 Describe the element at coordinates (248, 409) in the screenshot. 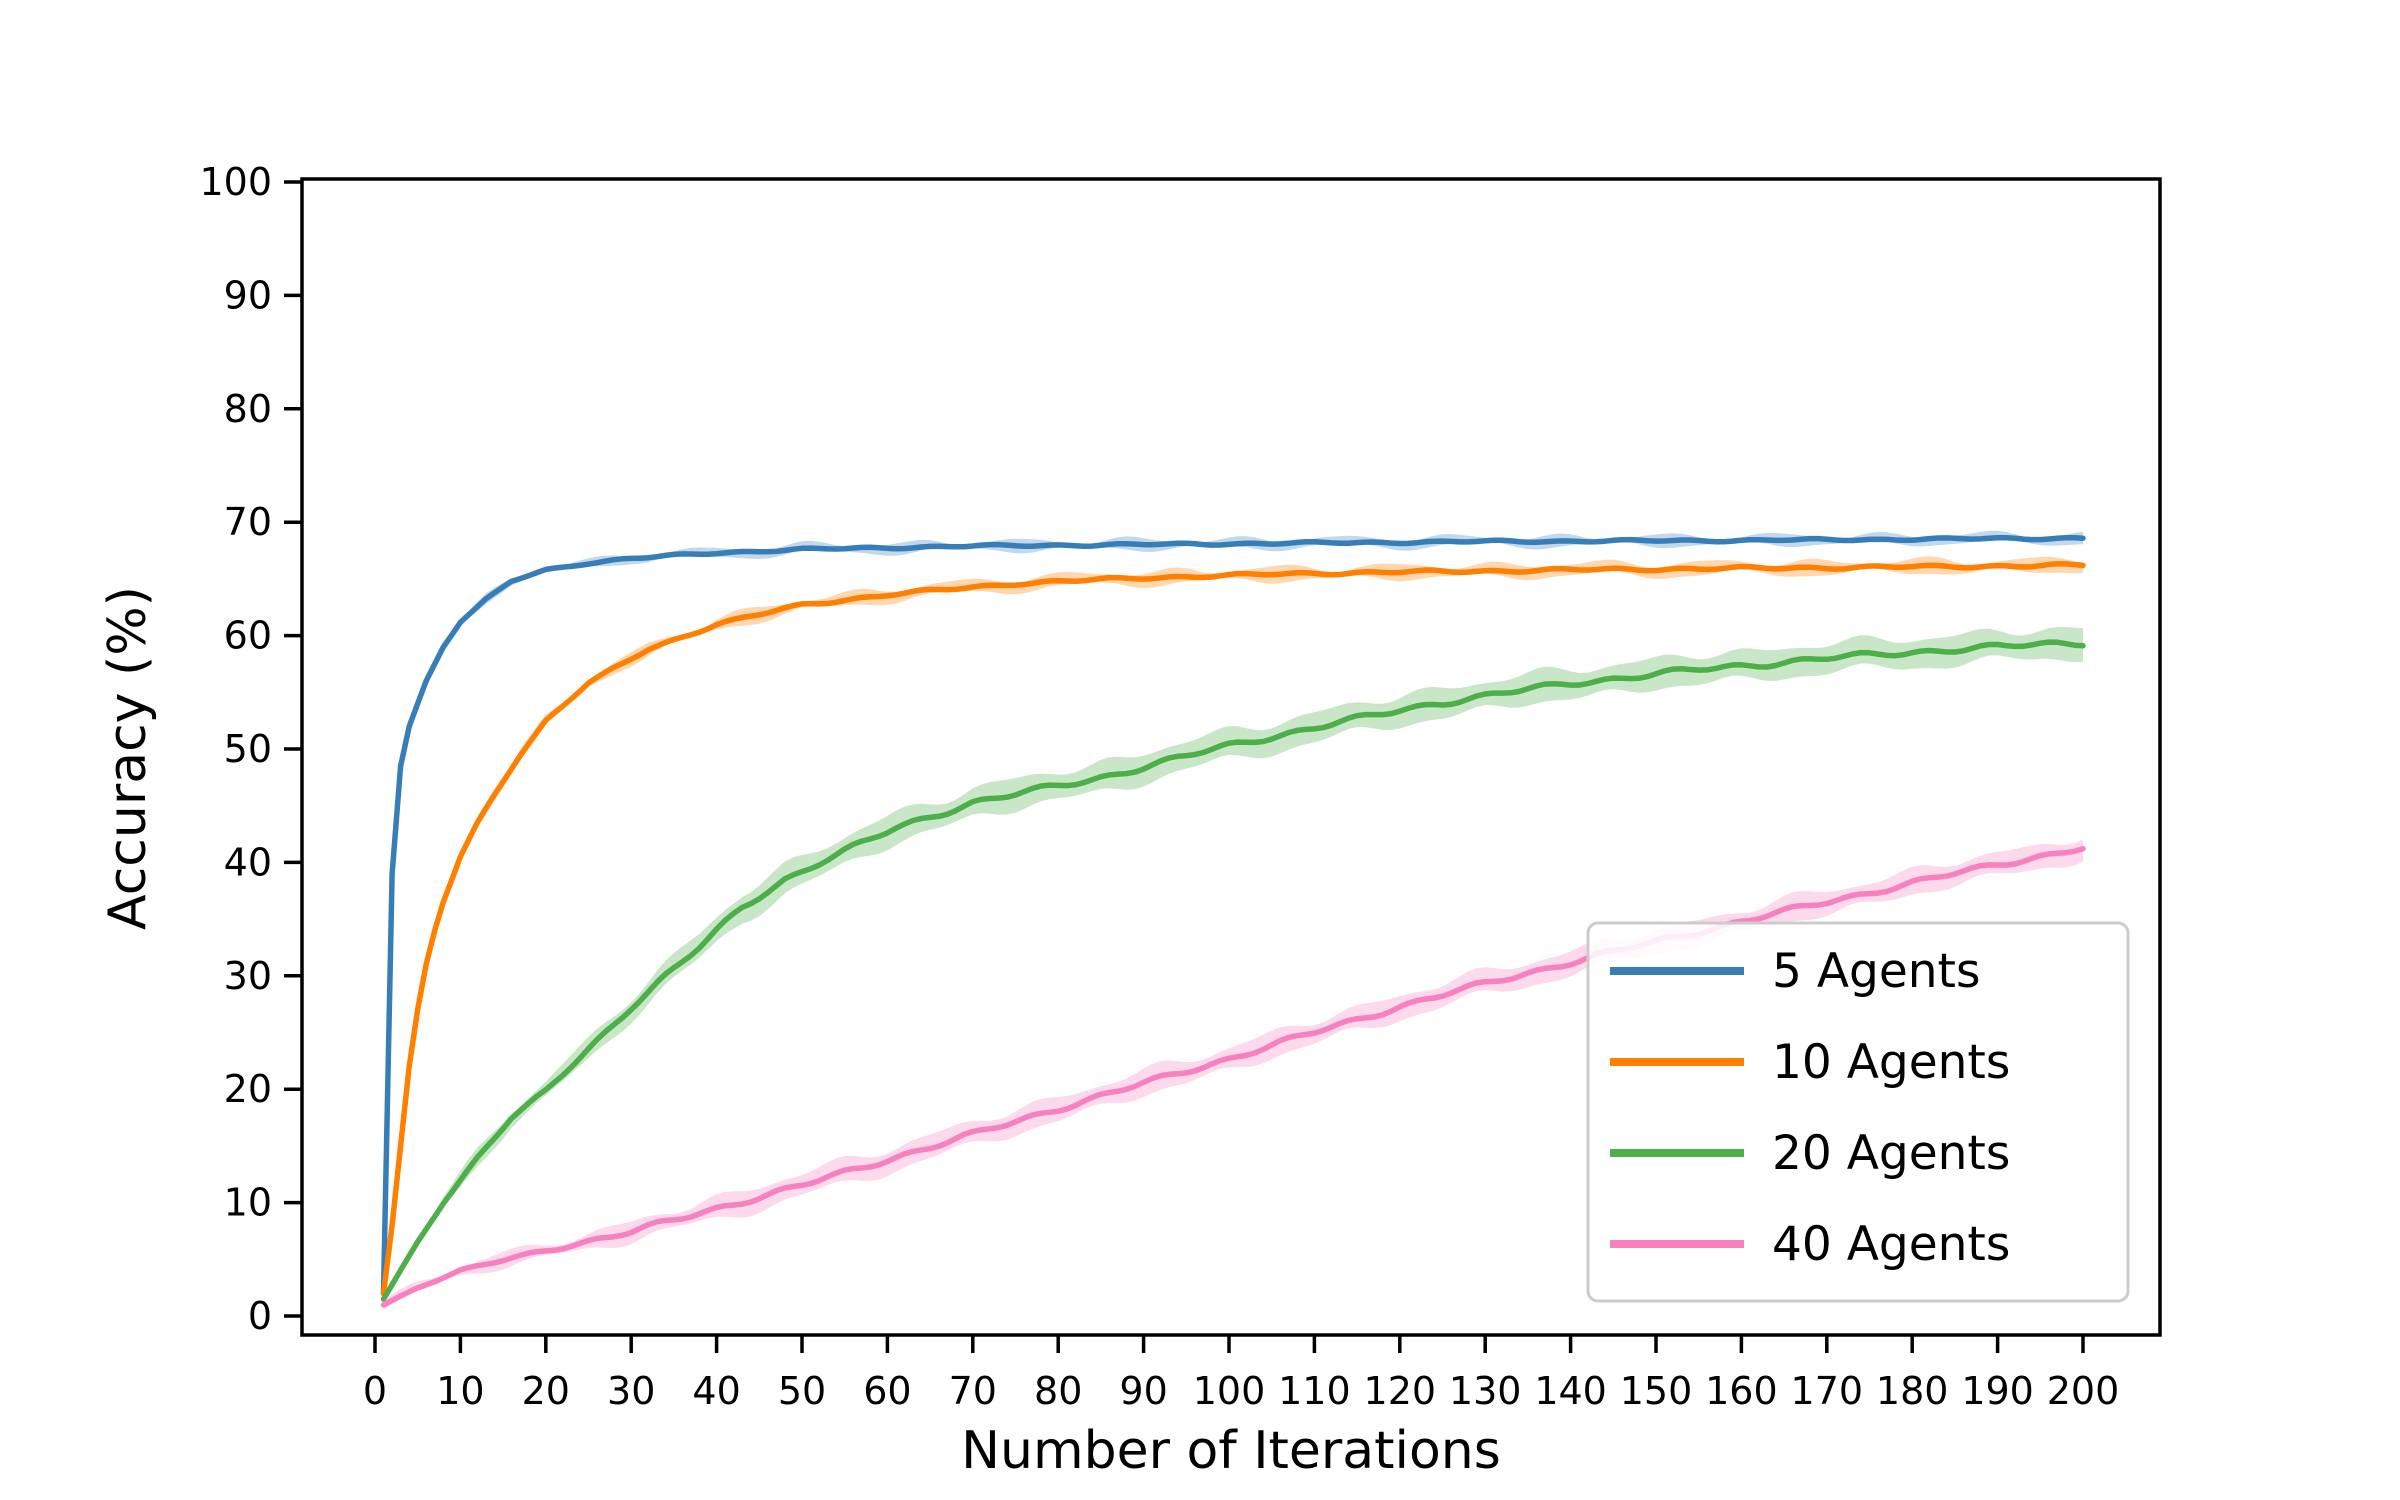

I see `y-tick-label-80: 80` at that location.